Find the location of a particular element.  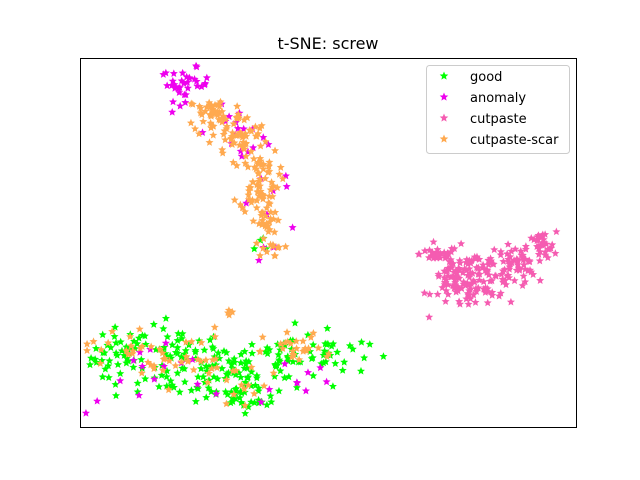

legend-label-good: good is located at coordinates (486, 77).